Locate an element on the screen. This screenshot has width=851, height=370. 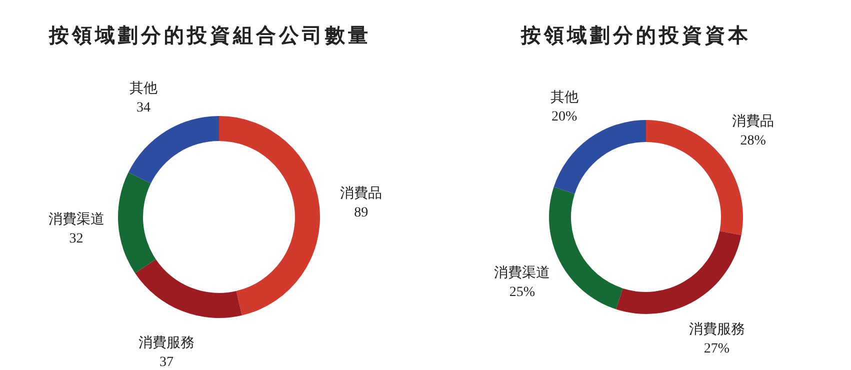
data-label: 32 is located at coordinates (76, 238).